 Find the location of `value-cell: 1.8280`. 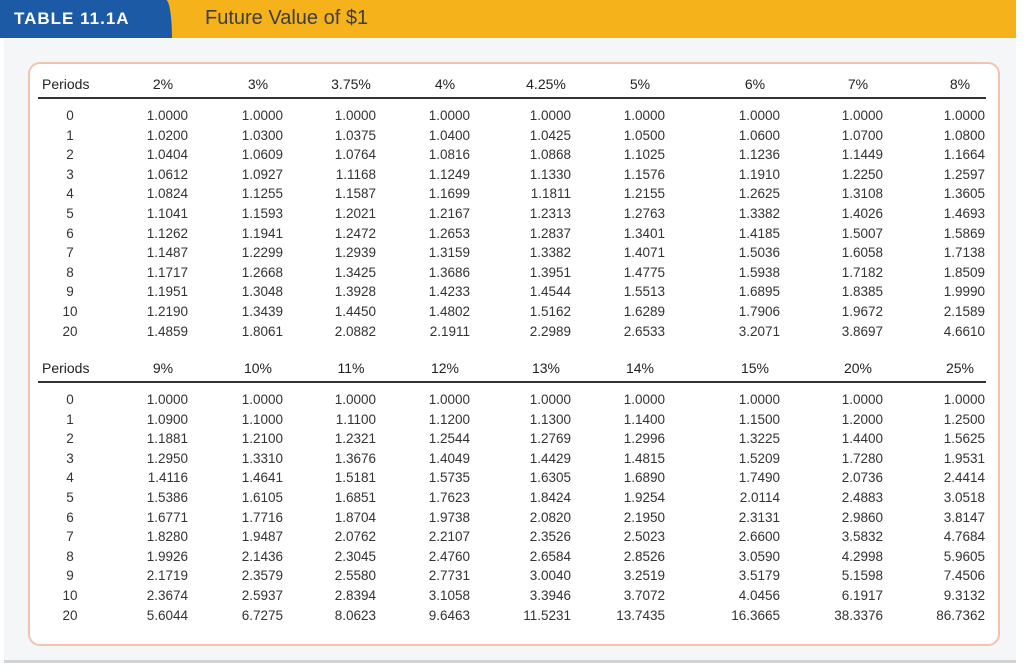

value-cell: 1.8280 is located at coordinates (167, 537).